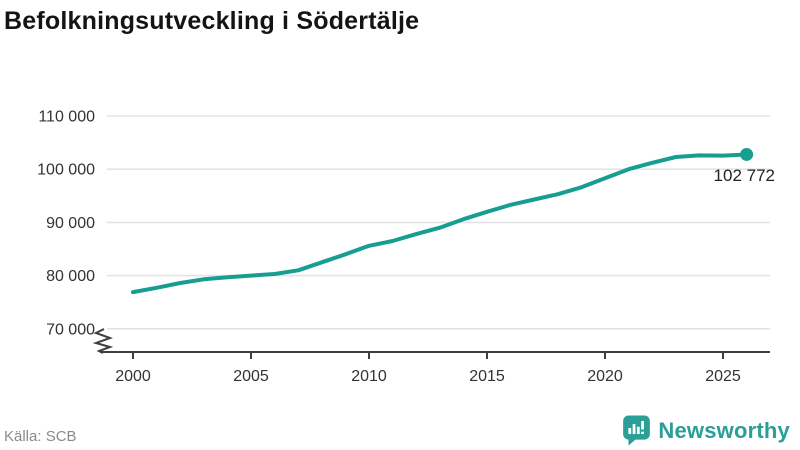 Image resolution: width=800 pixels, height=450 pixels. I want to click on source-note: Källa: SCB, so click(40, 436).